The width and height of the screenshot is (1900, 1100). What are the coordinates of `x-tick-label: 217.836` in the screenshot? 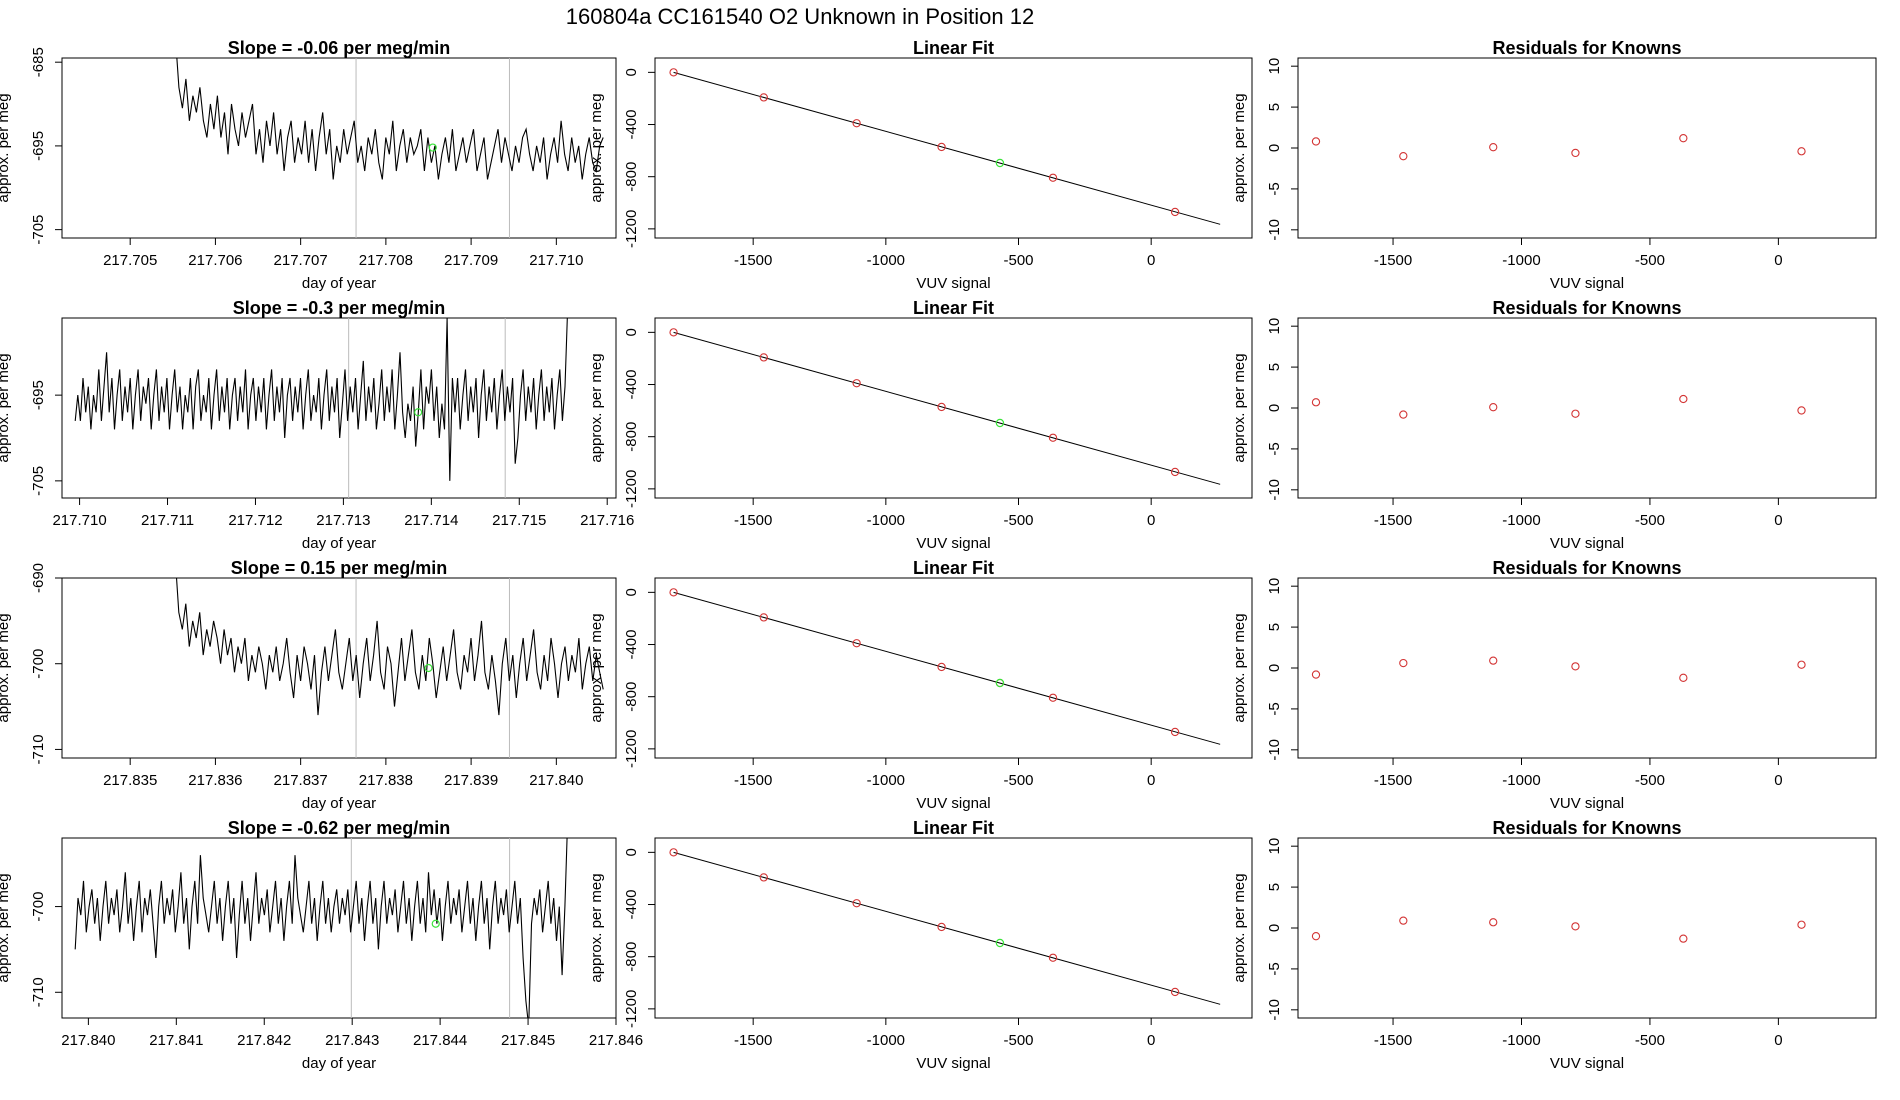 It's located at (215, 780).